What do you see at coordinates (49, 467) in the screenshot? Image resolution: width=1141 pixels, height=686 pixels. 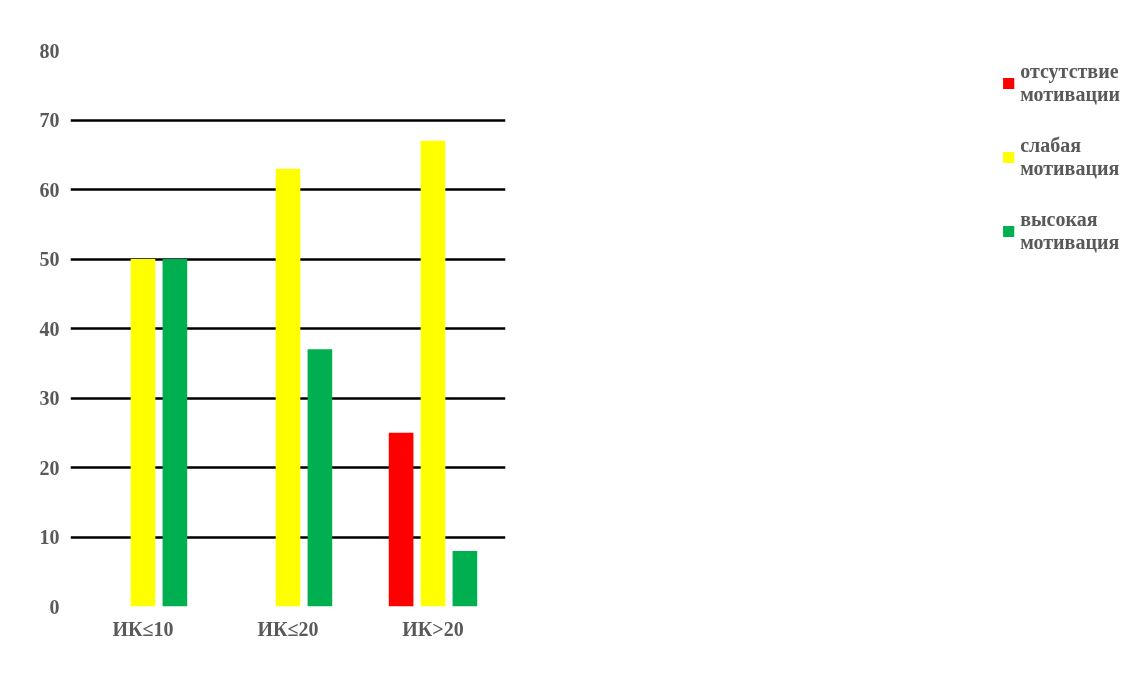 I see `y-tick-label: 20` at bounding box center [49, 467].